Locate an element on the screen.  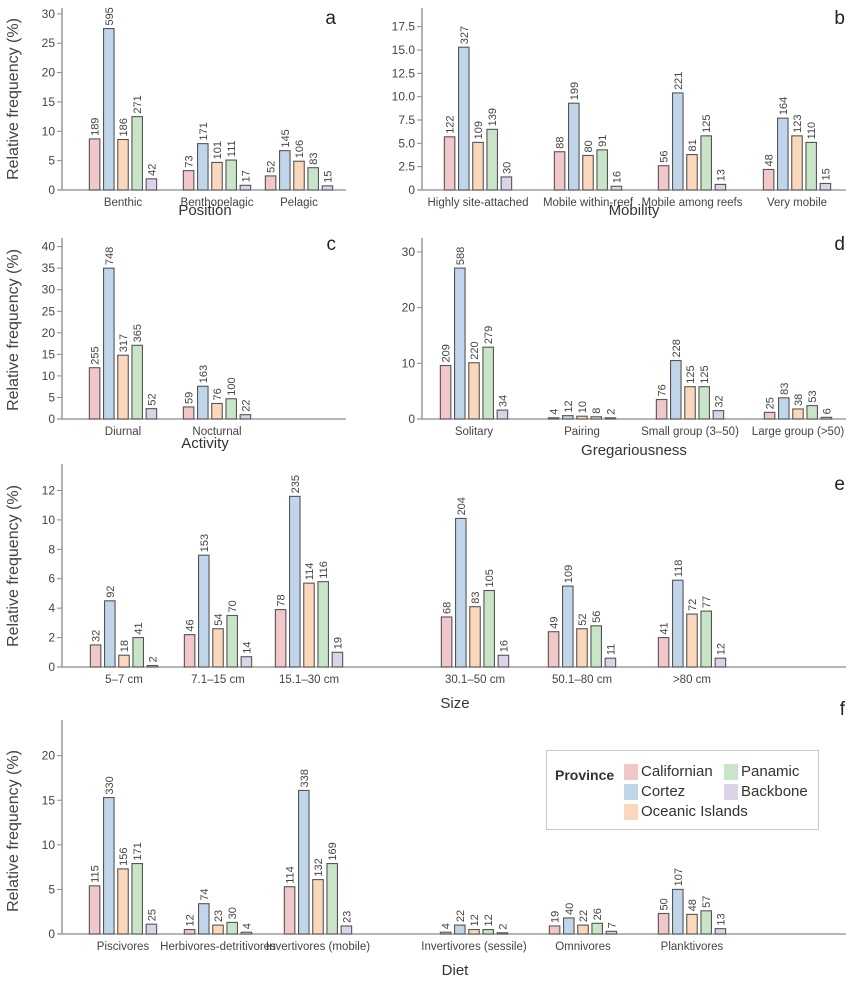
panel-b-y-tick-label: 10.0 is located at coordinates (404, 97).